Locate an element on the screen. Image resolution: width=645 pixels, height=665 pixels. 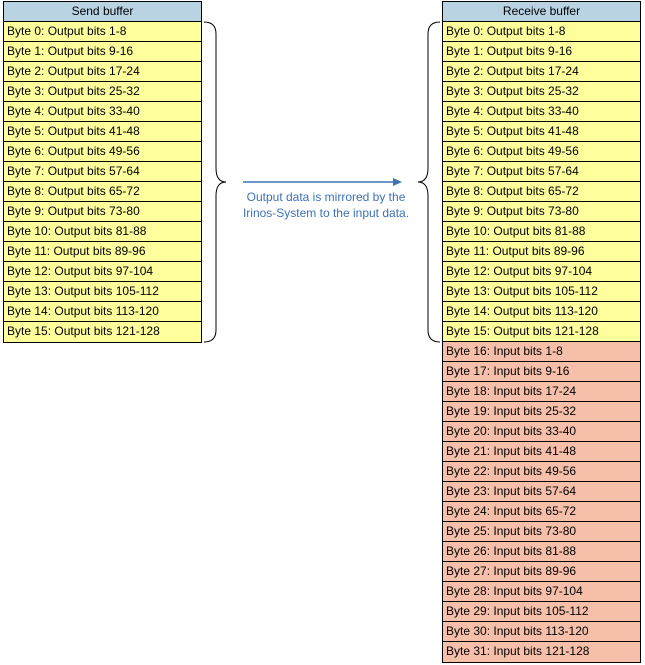
receive-buffer-input-row: Byte 17: Input bits 9-16 is located at coordinates (541, 372).